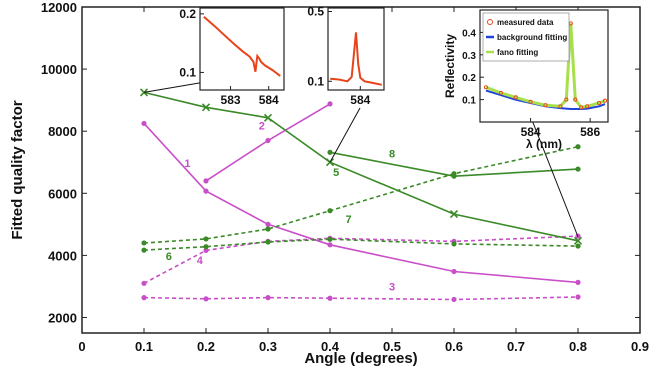 This screenshot has height=379, width=658. What do you see at coordinates (62, 131) in the screenshot?
I see `y-tick-label: 8000` at bounding box center [62, 131].